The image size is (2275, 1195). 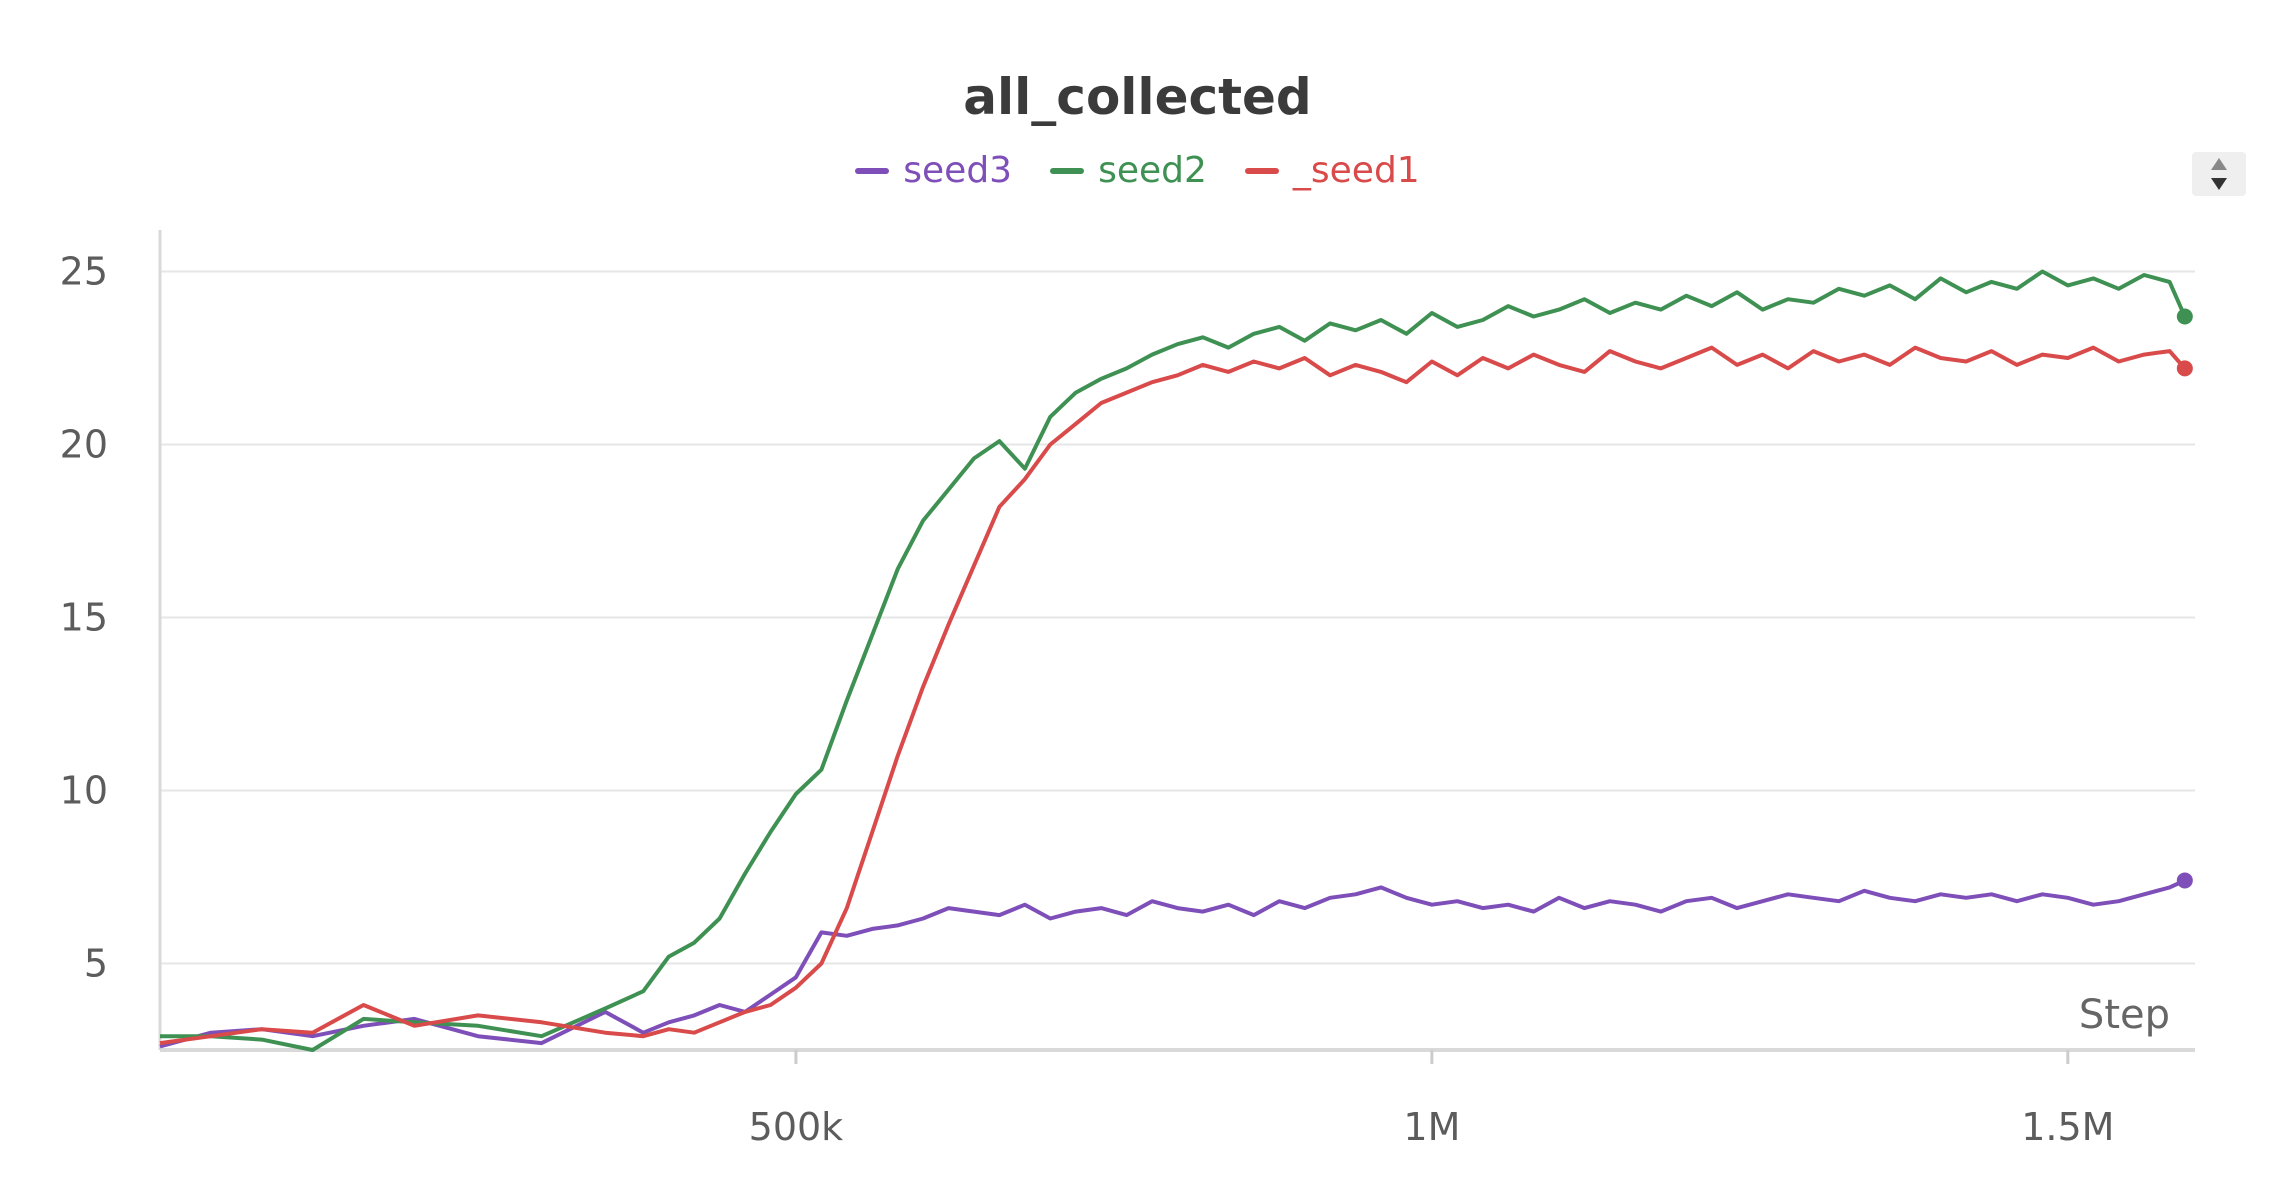 I want to click on y-tick-label-4: 25, so click(x=84, y=272).